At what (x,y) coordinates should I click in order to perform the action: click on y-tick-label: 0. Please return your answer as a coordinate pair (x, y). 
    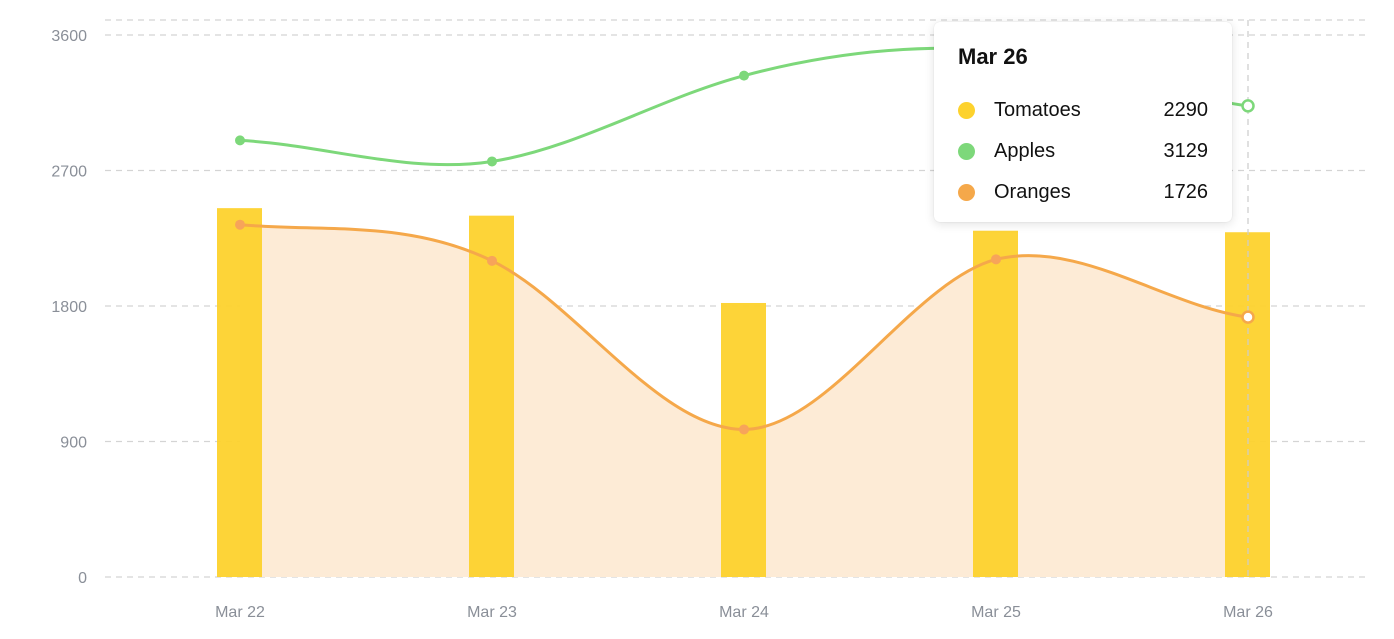
    Looking at the image, I should click on (82, 578).